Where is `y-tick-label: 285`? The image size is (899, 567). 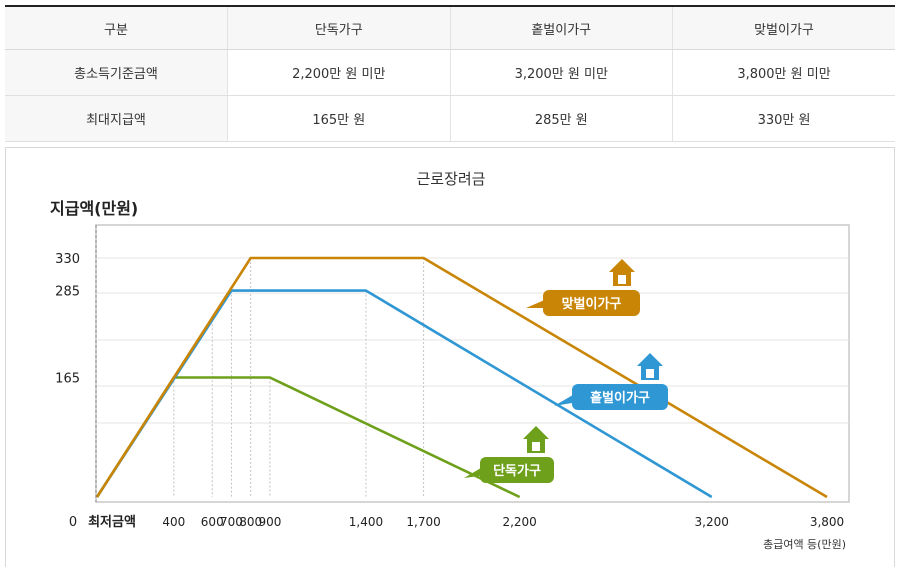 y-tick-label: 285 is located at coordinates (67, 292).